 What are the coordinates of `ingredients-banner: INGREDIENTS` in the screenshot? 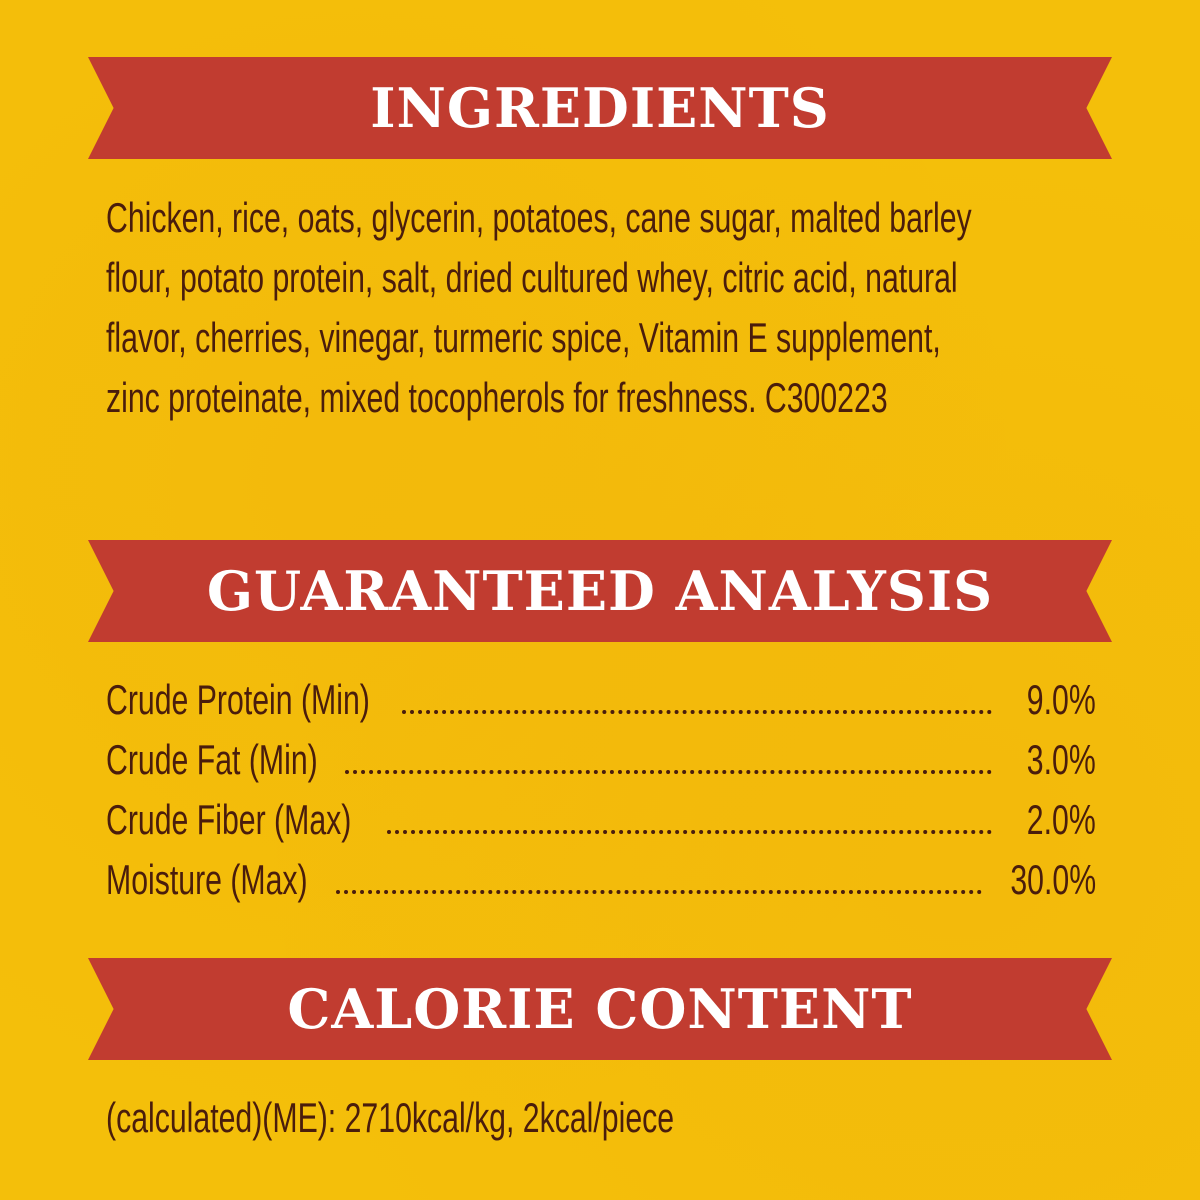 It's located at (600, 108).